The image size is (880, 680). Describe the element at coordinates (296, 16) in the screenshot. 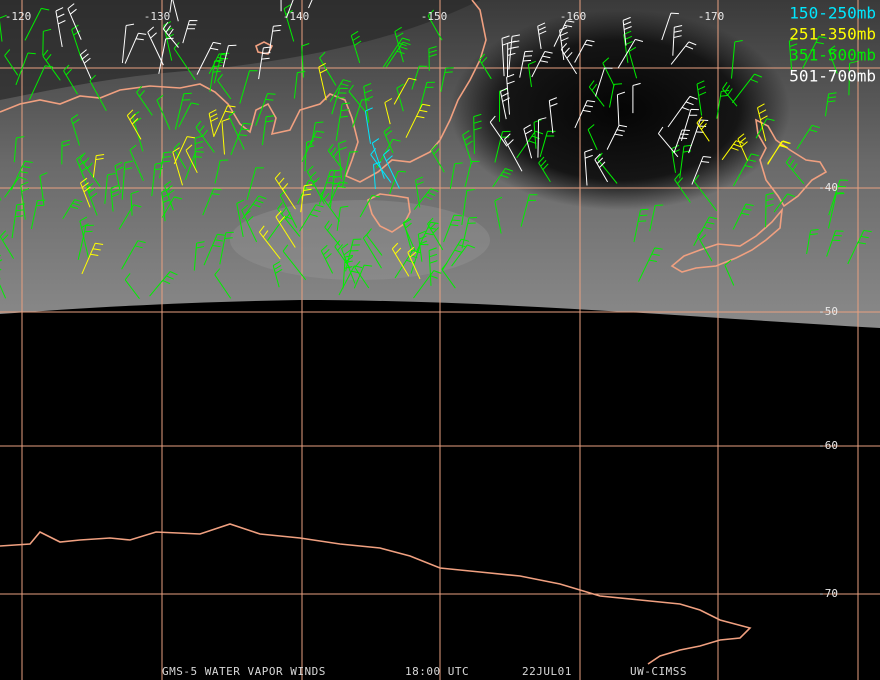

I see `longitude-label: -140` at that location.